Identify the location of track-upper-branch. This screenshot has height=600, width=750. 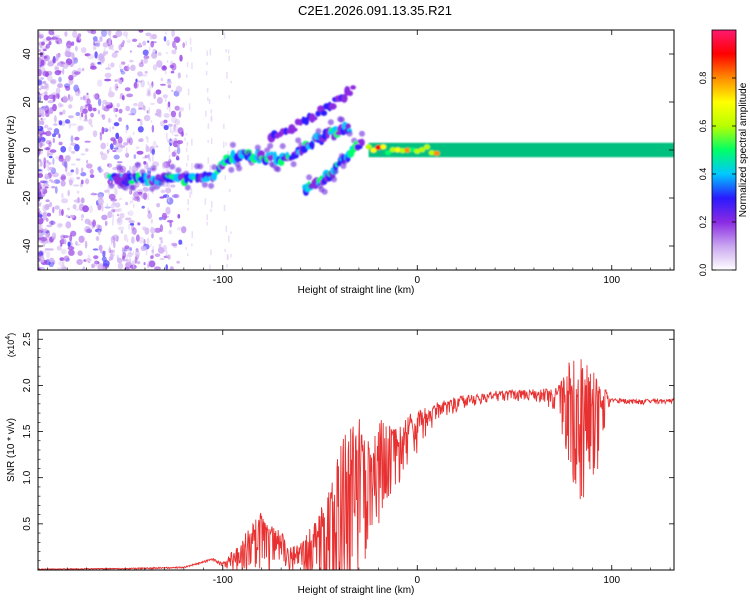
(311, 114).